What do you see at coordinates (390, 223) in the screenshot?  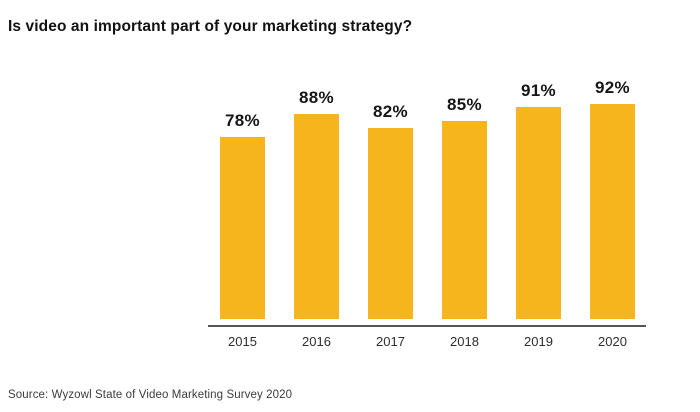 I see `bar-2017` at bounding box center [390, 223].